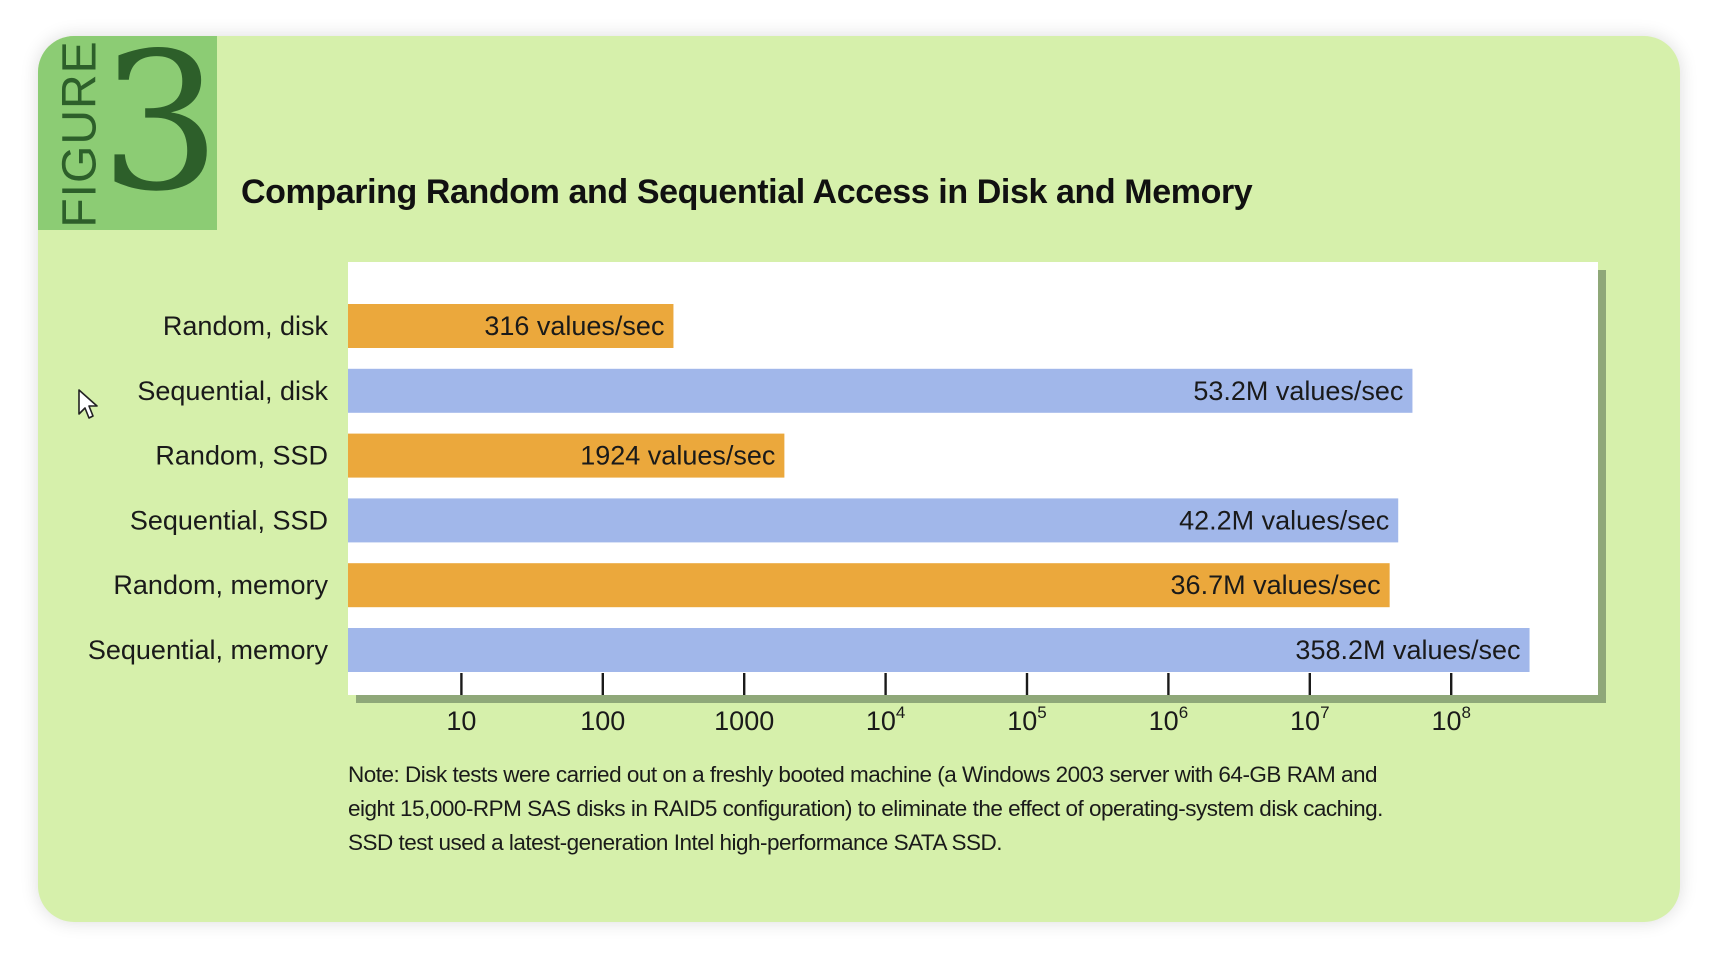 The width and height of the screenshot is (1714, 960). Describe the element at coordinates (241, 456) in the screenshot. I see `category-label: Random, SSD` at that location.